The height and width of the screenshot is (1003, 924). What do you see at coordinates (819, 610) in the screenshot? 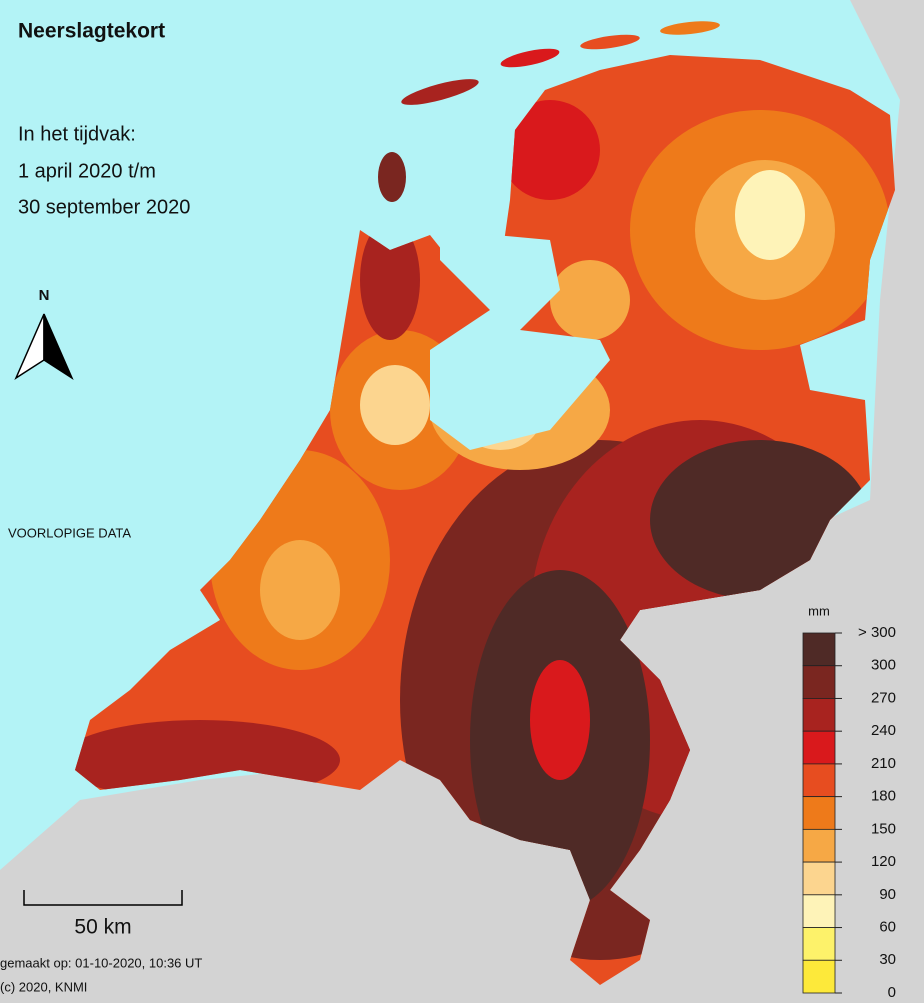
I see `legend-unit: mm` at bounding box center [819, 610].